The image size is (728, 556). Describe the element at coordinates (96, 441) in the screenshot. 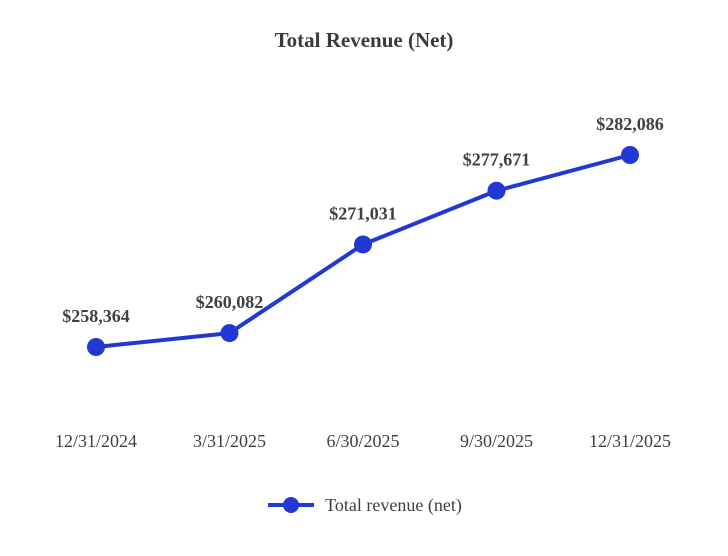

I see `x-axis-label: 12/31/2024` at that location.